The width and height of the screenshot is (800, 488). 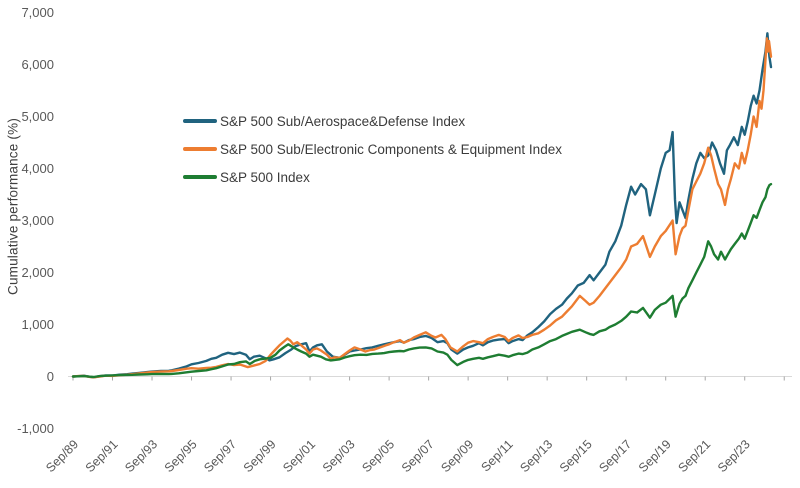 What do you see at coordinates (62, 456) in the screenshot?
I see `x-tick-label: Sep/89` at bounding box center [62, 456].